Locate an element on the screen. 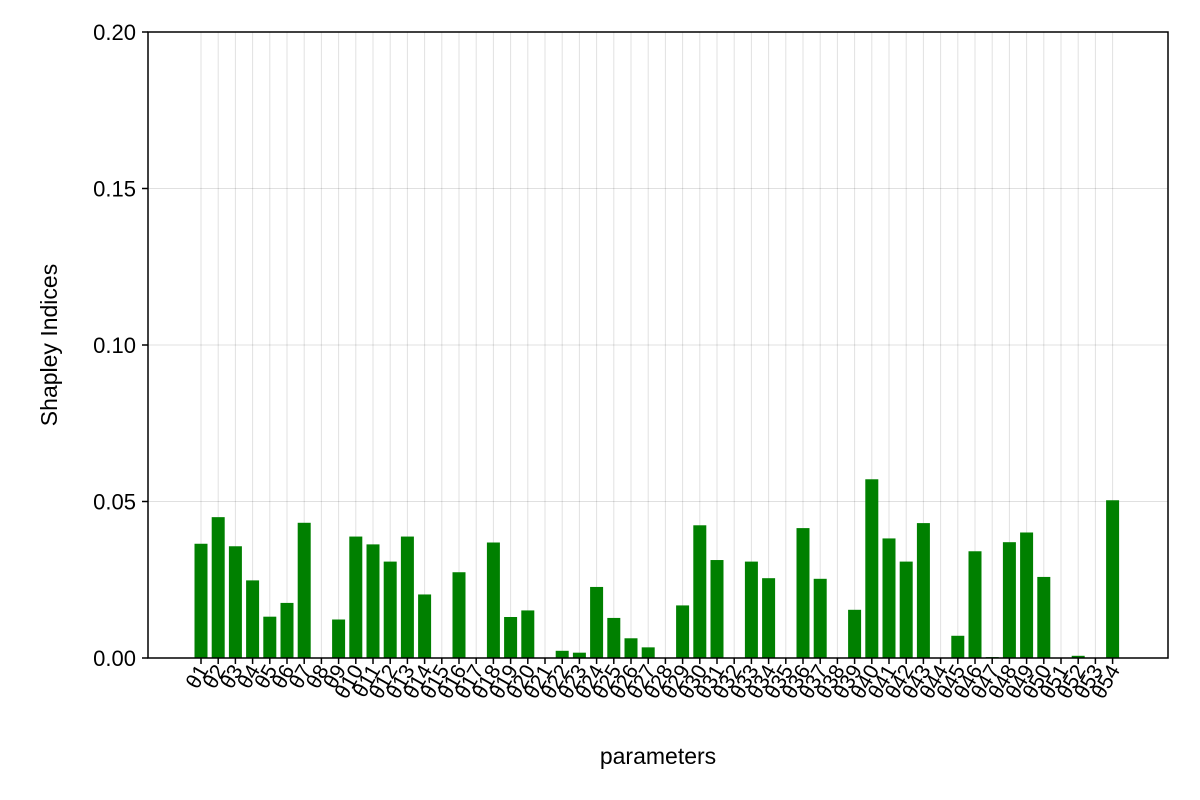 The width and height of the screenshot is (1200, 800). y-tick-label: 0.05 is located at coordinates (114, 502).